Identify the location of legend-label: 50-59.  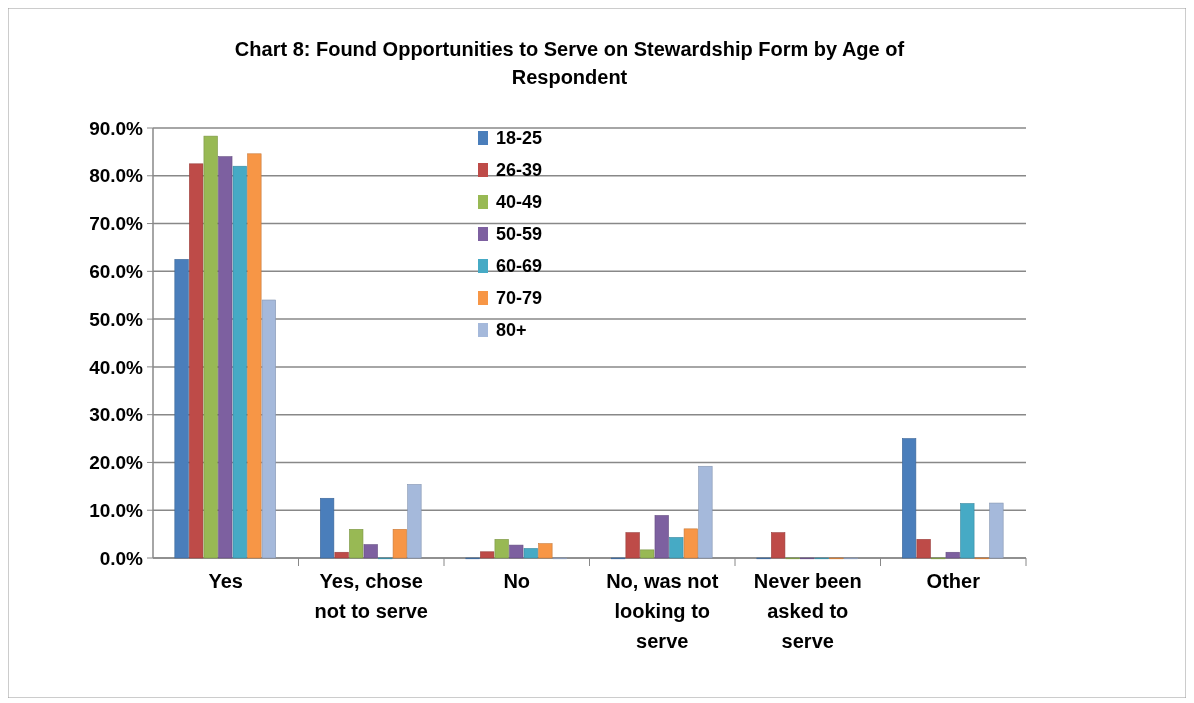
(519, 234).